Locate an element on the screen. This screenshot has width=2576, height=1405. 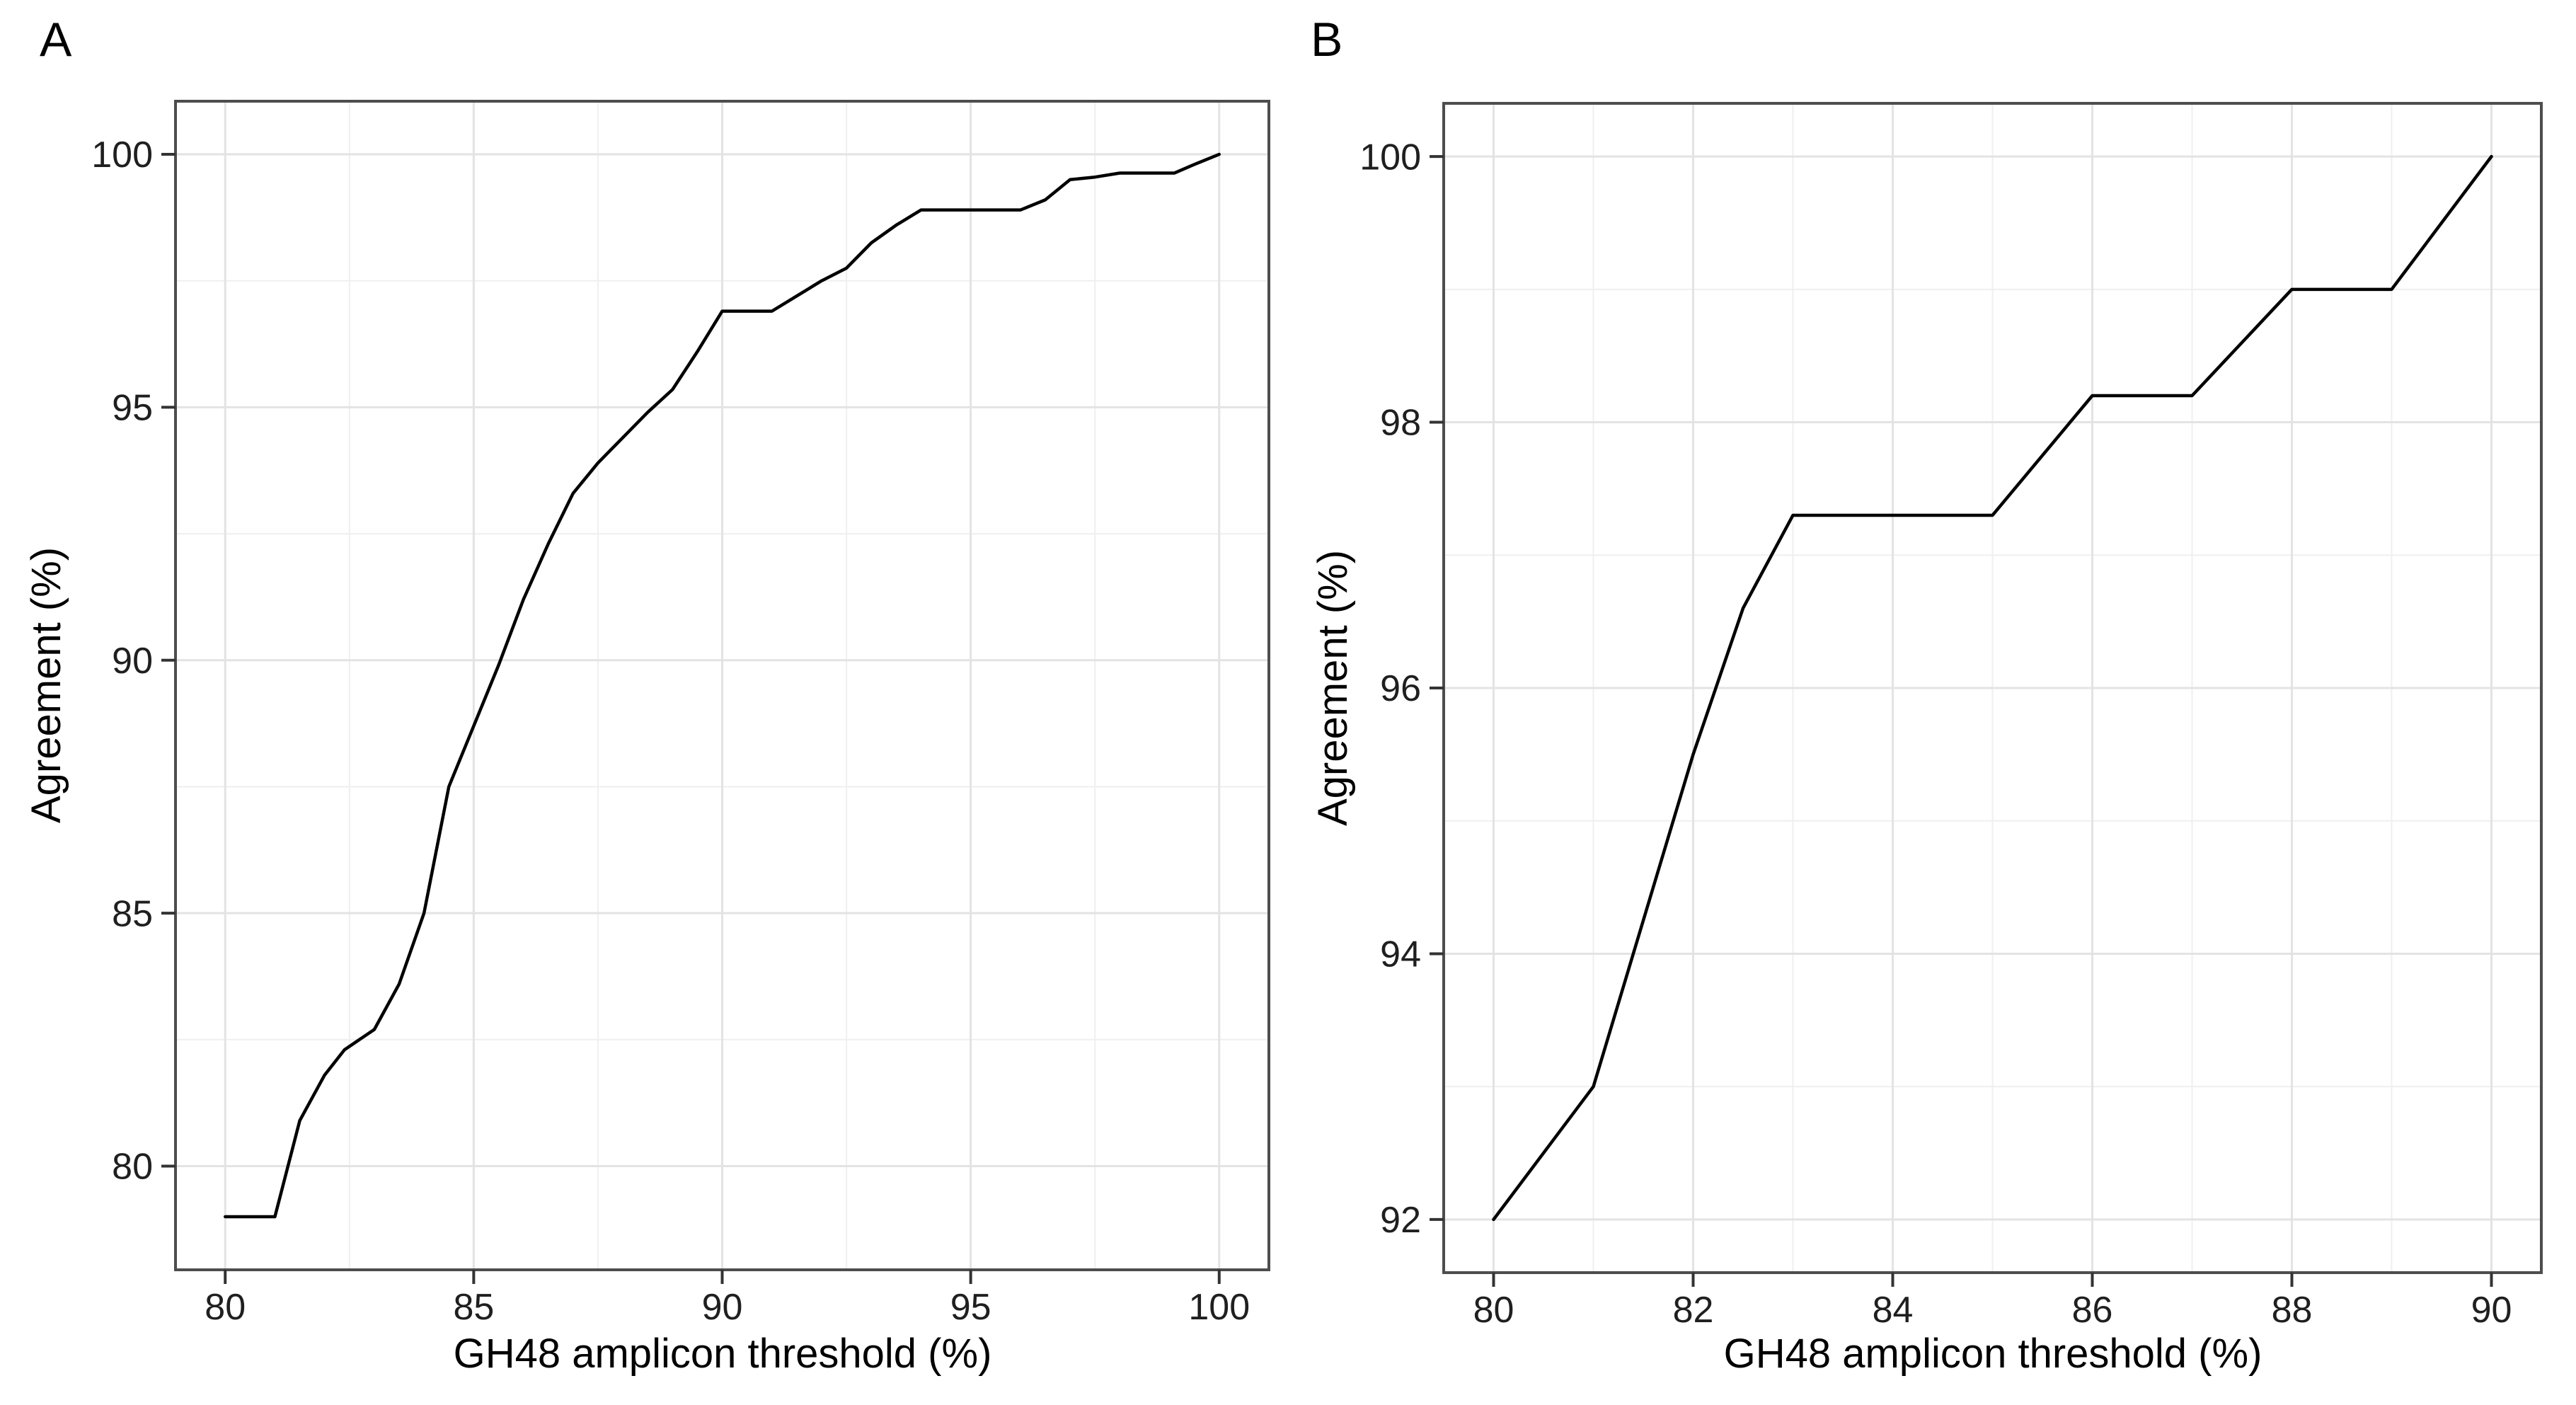
y-tick-label: 85 is located at coordinates (132, 913).